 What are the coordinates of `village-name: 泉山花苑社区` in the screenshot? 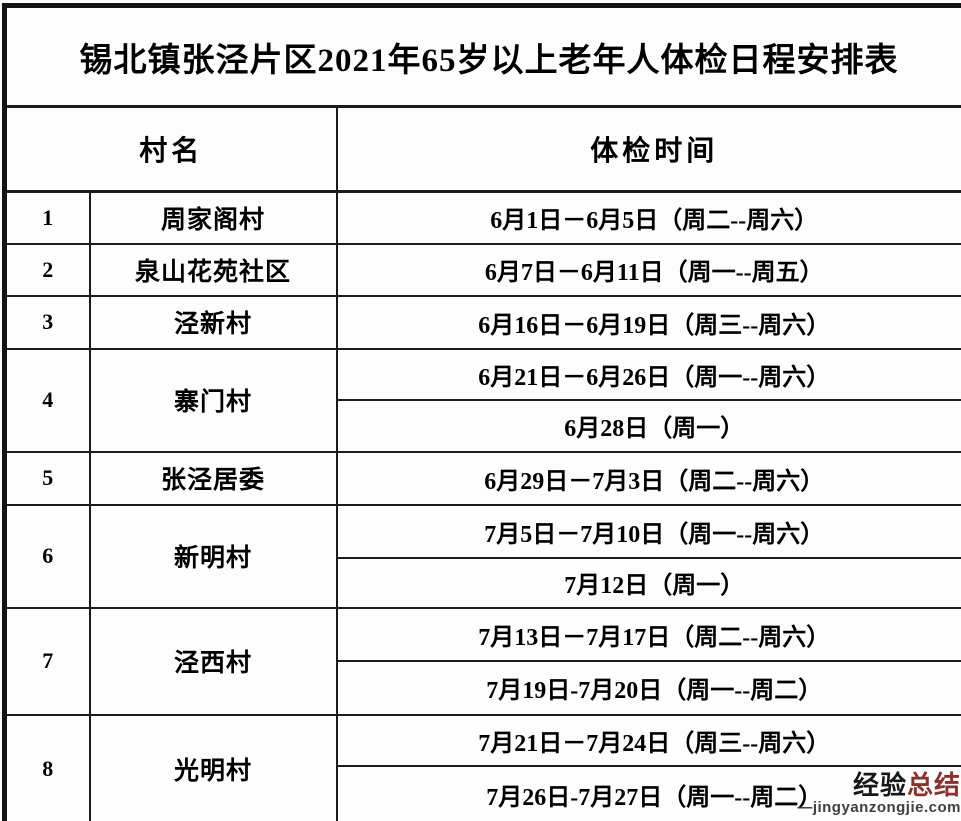 It's located at (213, 269).